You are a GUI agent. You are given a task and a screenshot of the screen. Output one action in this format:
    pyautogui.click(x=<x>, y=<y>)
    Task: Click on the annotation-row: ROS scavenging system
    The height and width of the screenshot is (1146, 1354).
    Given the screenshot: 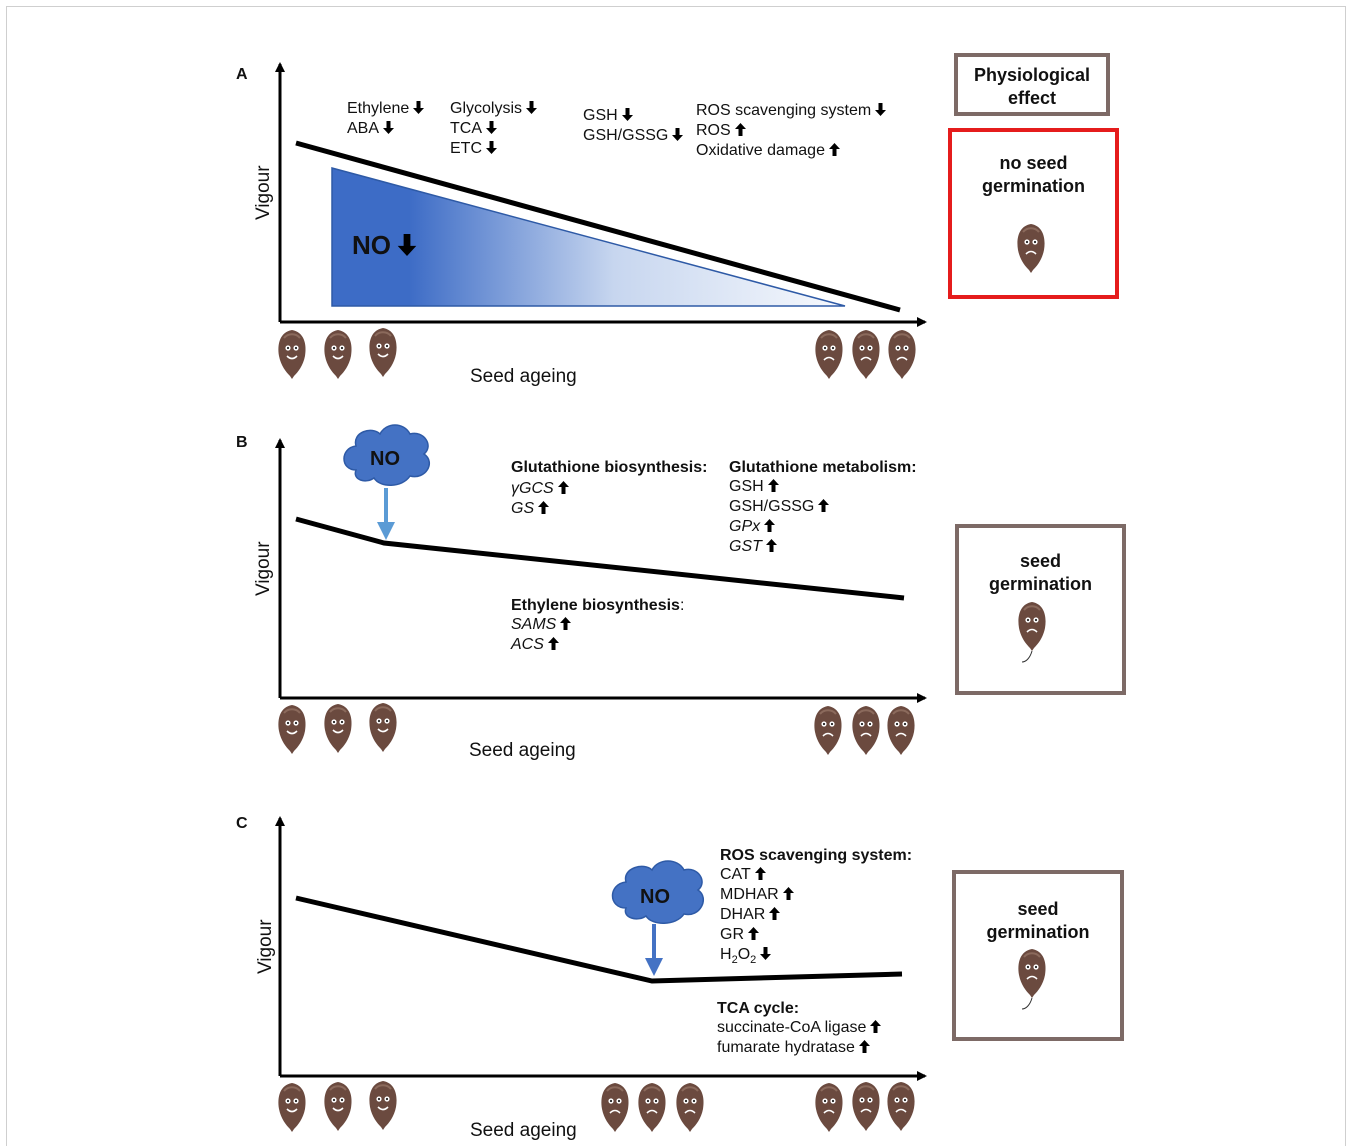 What is the action you would take?
    pyautogui.click(x=791, y=111)
    